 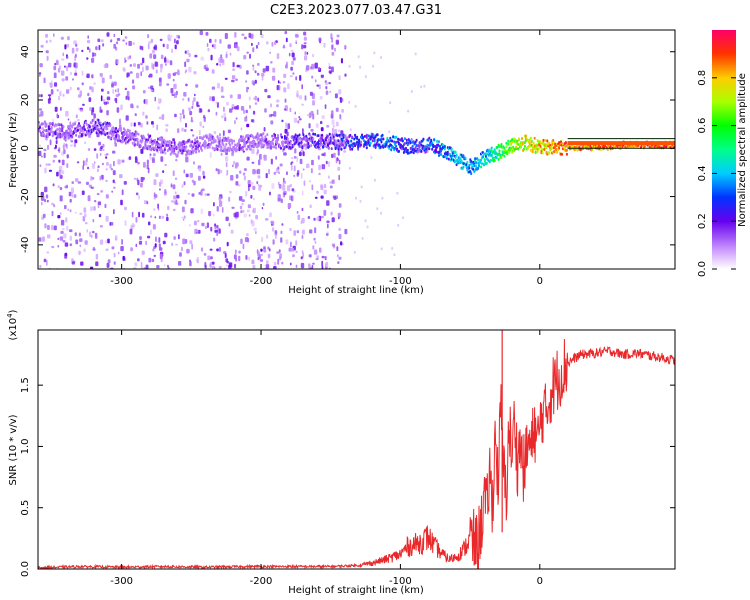 What do you see at coordinates (121, 281) in the screenshot?
I see `x-tick-label-spectrogram: -300` at bounding box center [121, 281].